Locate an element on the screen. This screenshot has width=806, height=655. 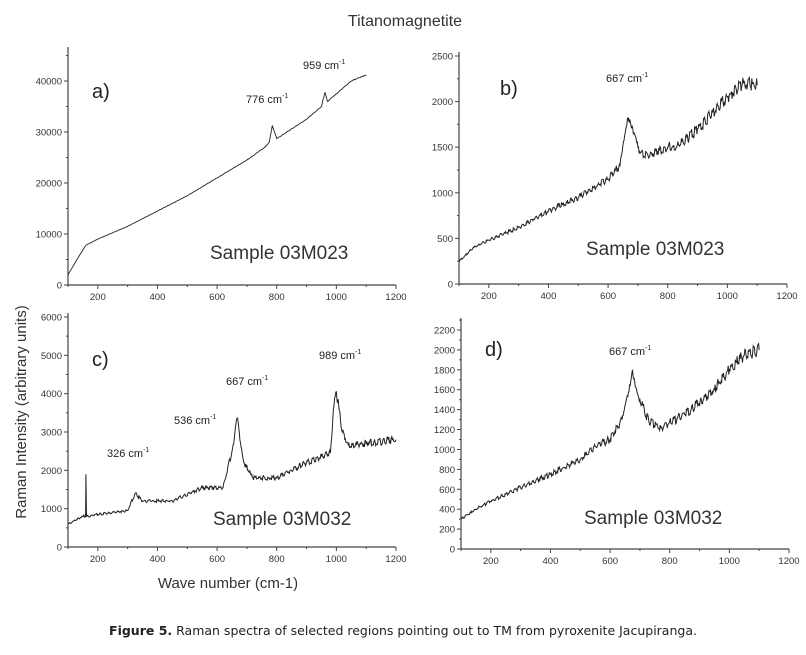
peak-annotation: 536 cm-1 is located at coordinates (195, 420).